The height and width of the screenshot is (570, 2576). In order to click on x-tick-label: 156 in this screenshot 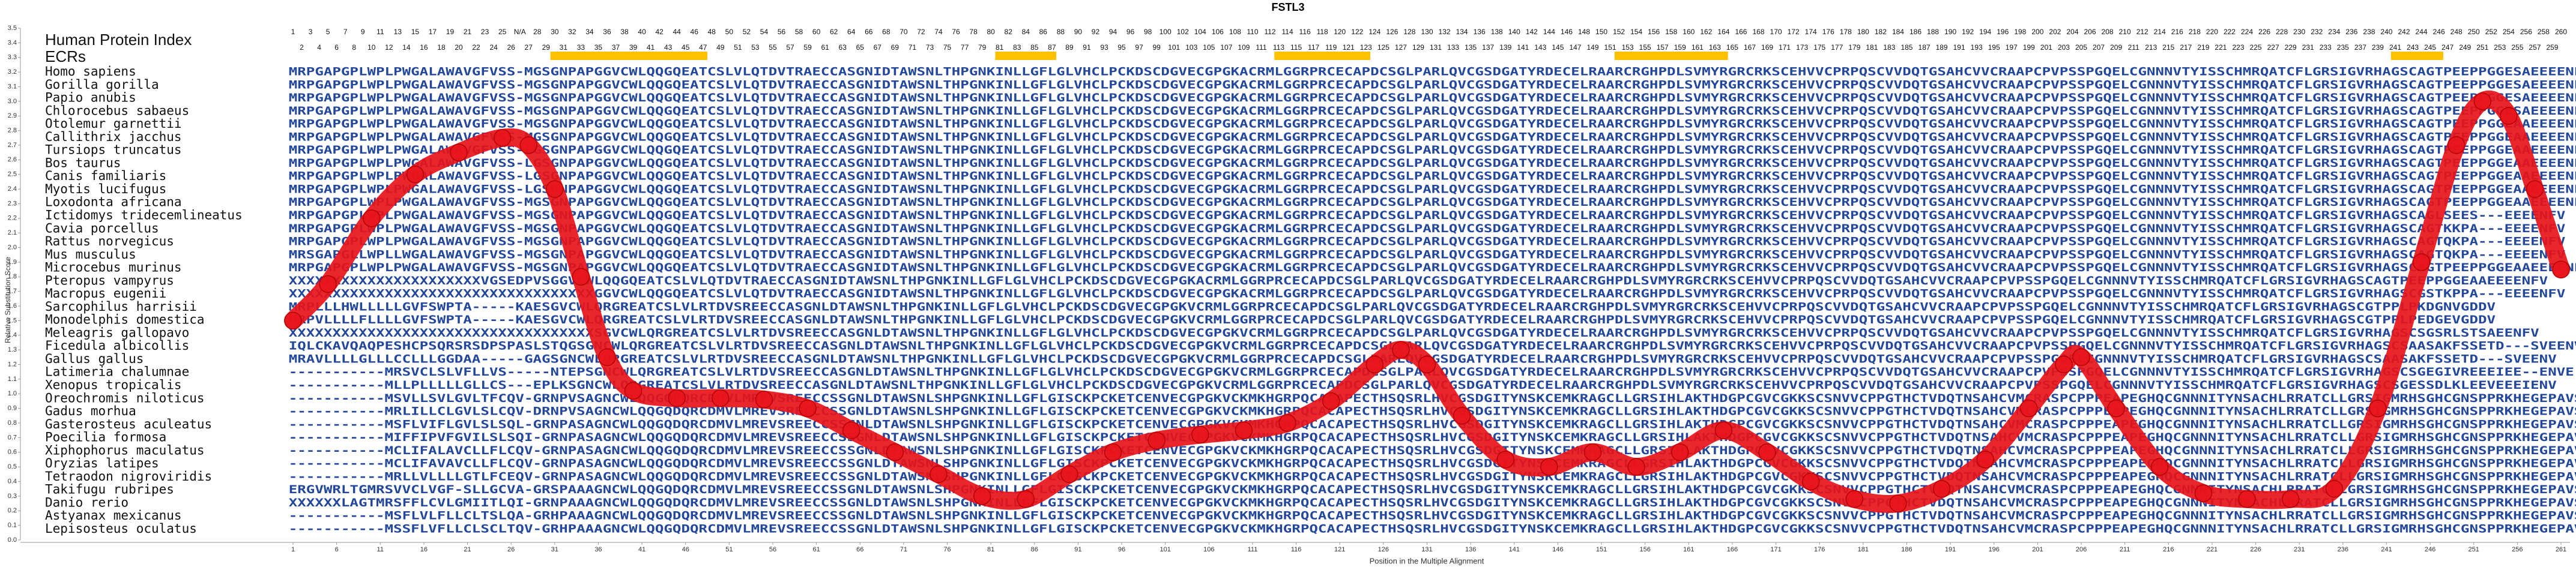, I will do `click(1645, 549)`.